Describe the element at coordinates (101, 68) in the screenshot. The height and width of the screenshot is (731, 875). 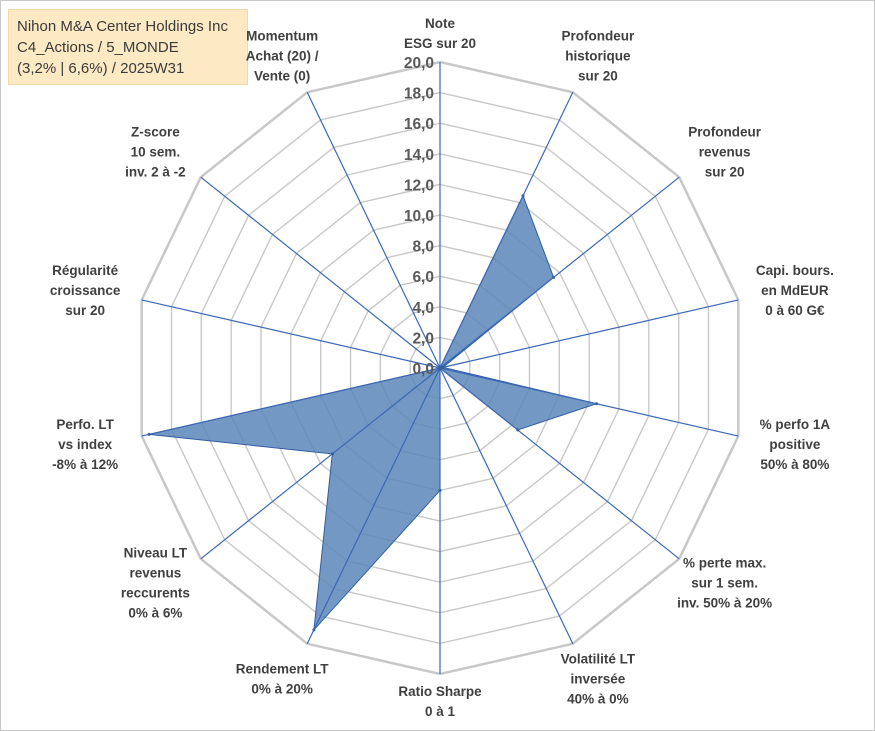
I see `period-label: (3,2% | 6,6%) / 2025W31` at that location.